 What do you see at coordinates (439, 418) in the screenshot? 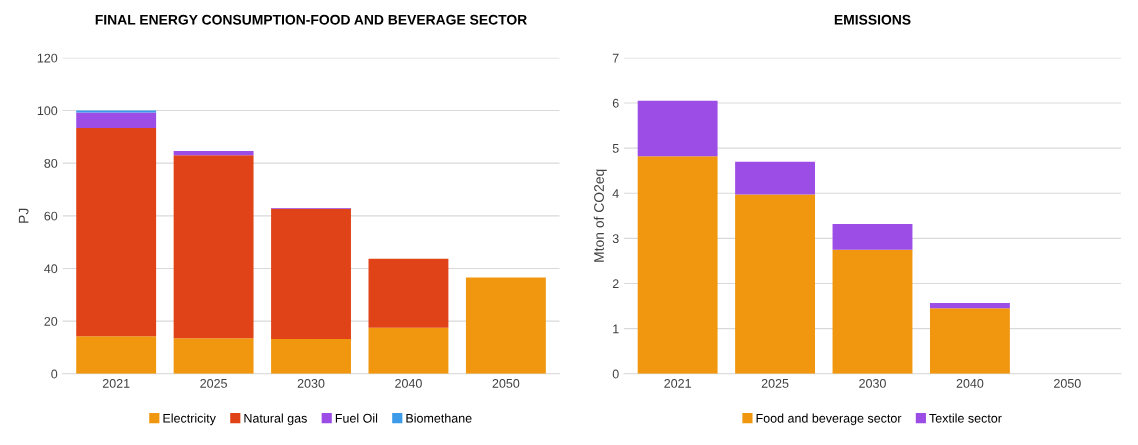
I see `legend-label: Biomethane` at bounding box center [439, 418].